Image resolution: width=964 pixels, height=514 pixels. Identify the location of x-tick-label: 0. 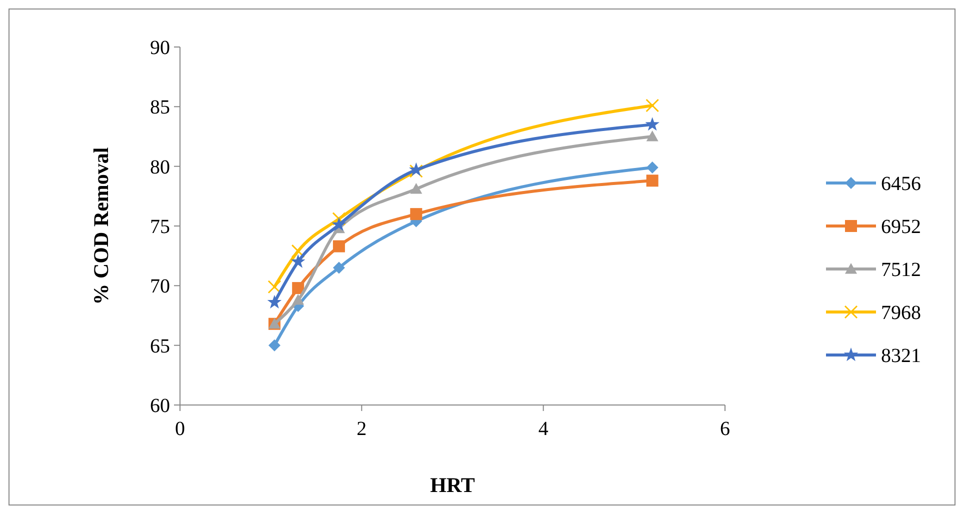
(180, 429).